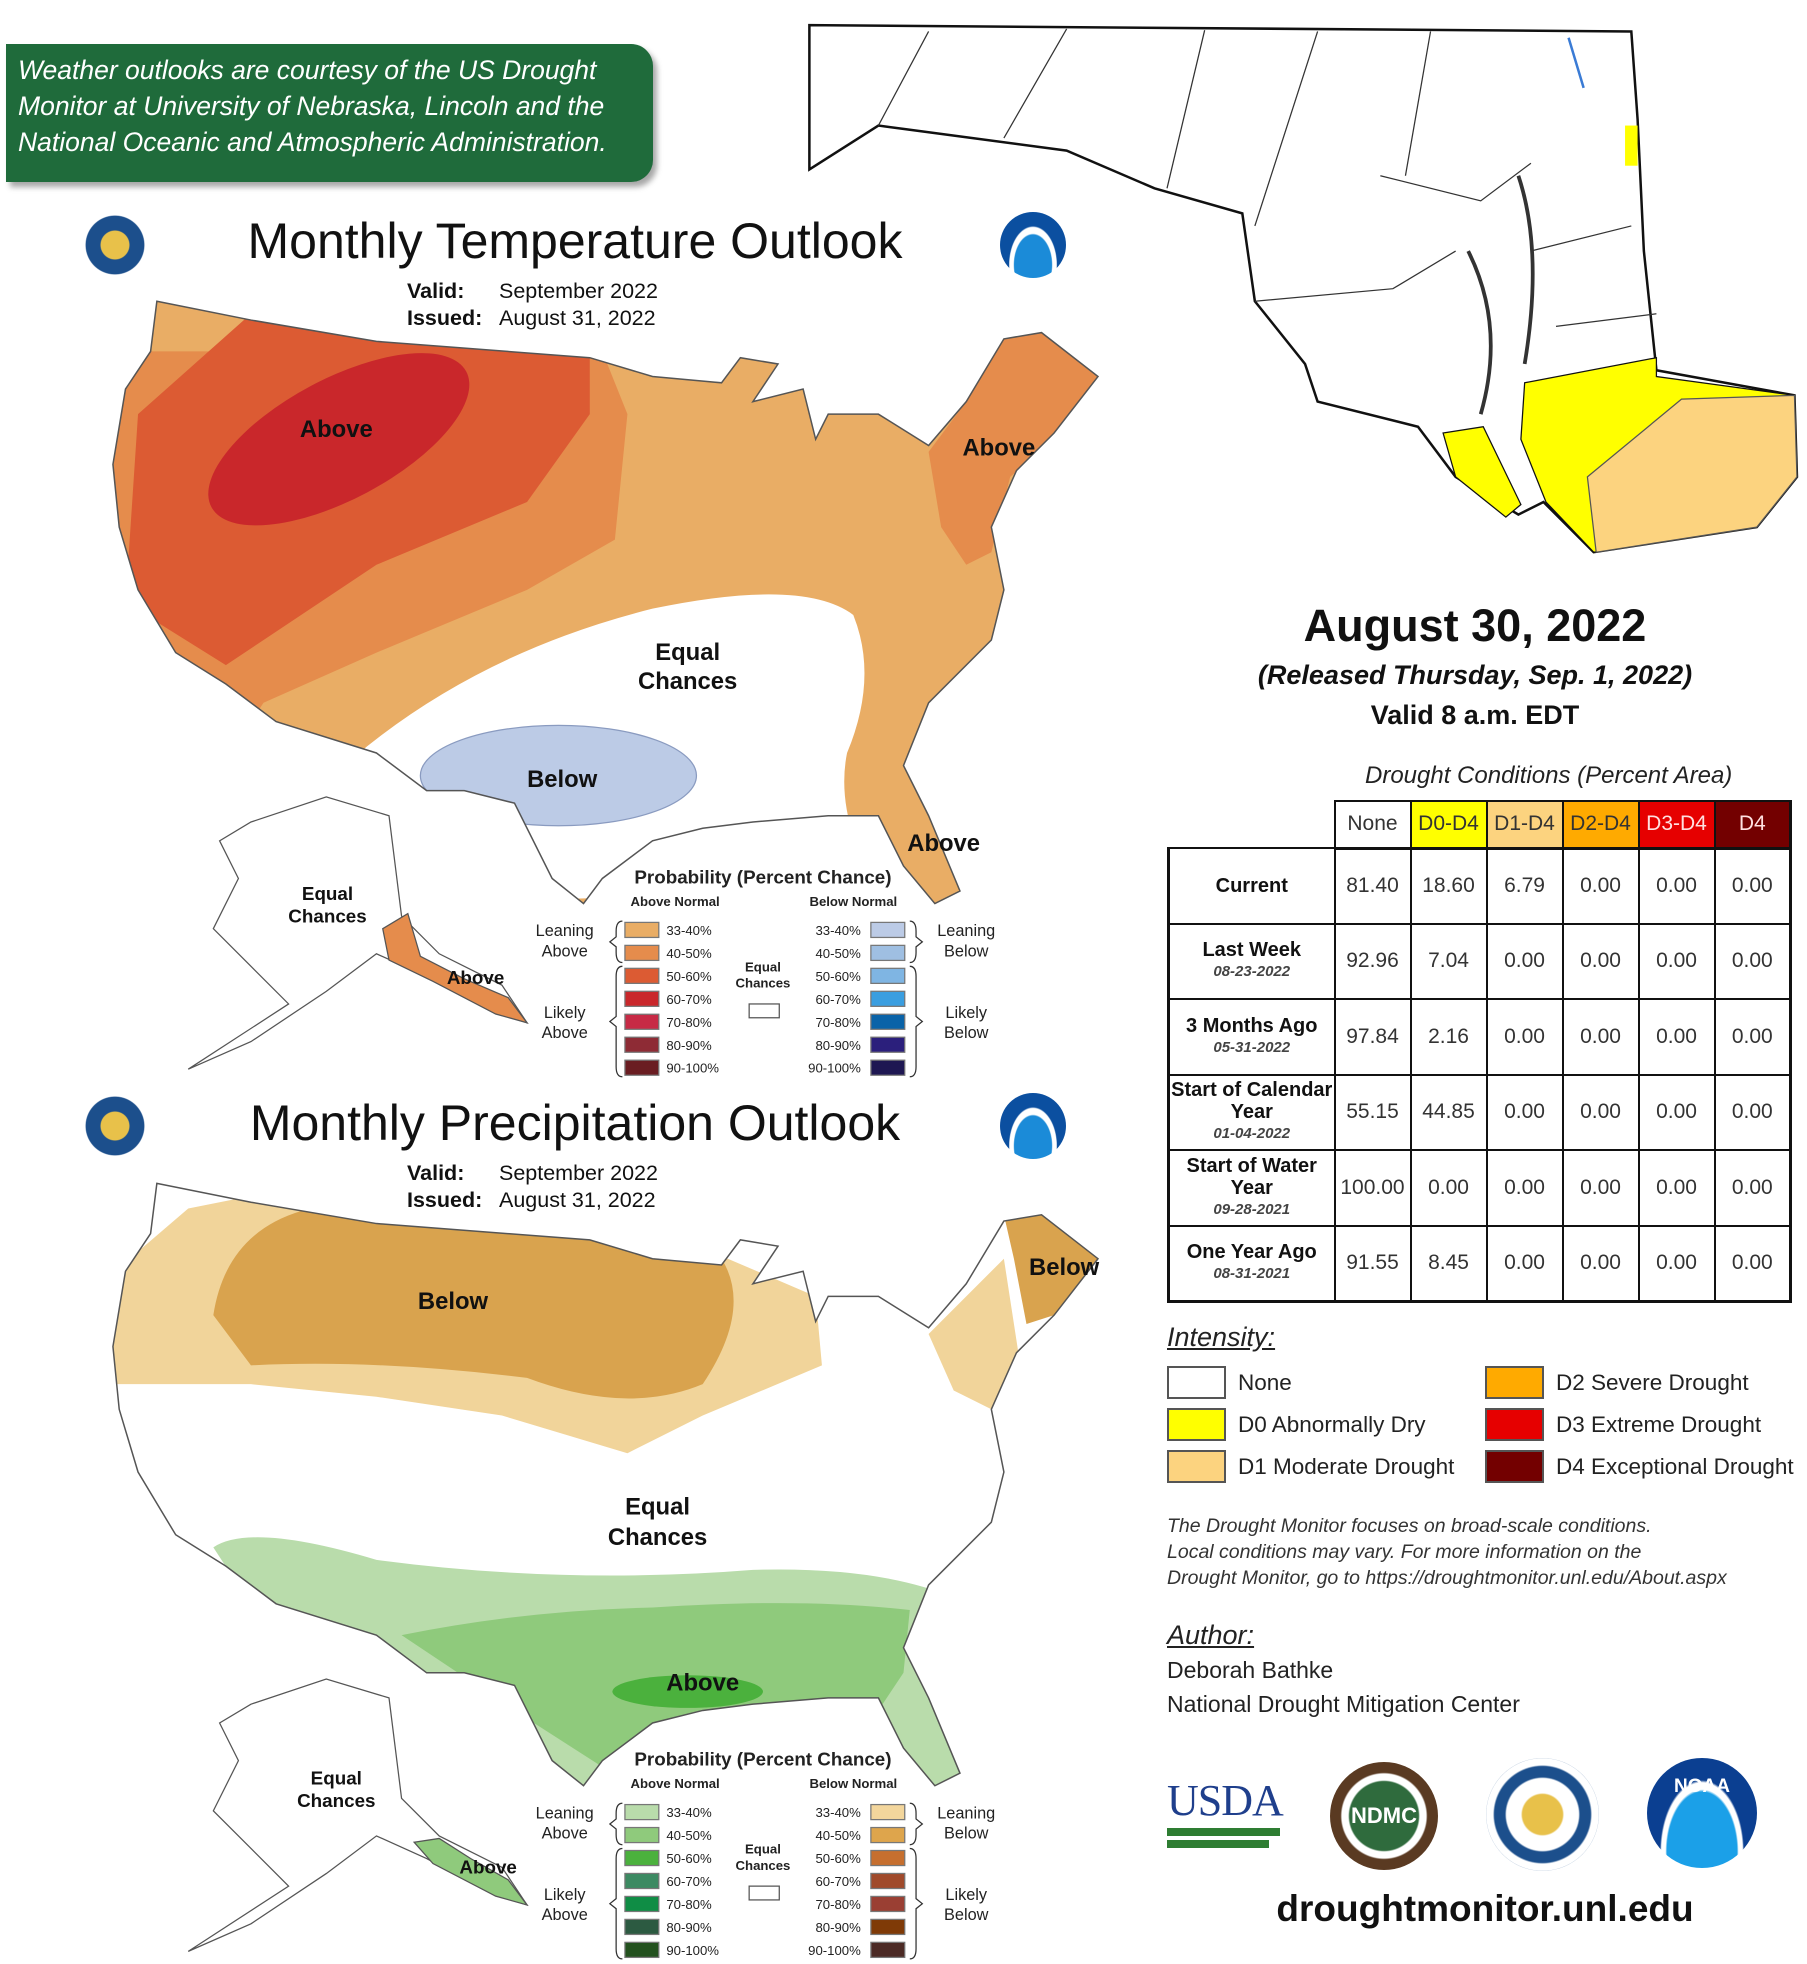 This screenshot has width=1807, height=1964. What do you see at coordinates (998, 448) in the screenshot?
I see `label-above-northeast: Above` at bounding box center [998, 448].